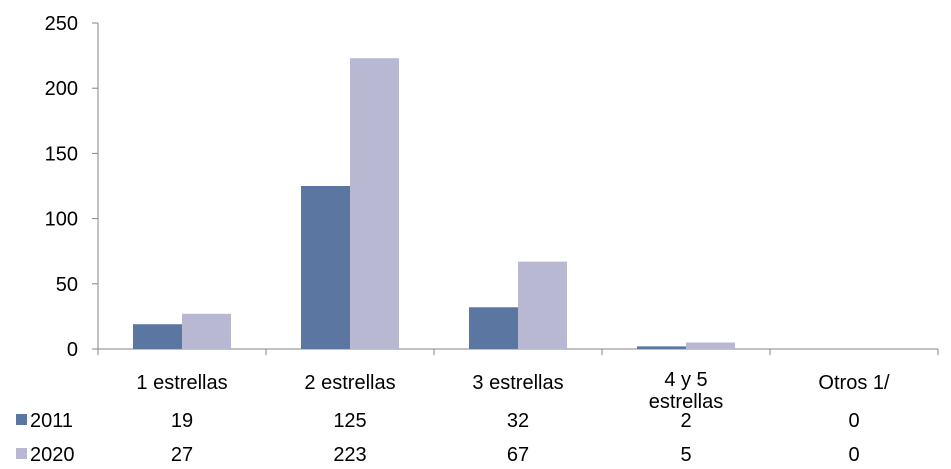 The image size is (951, 469). What do you see at coordinates (61, 89) in the screenshot?
I see `y-tick-label: 200` at bounding box center [61, 89].